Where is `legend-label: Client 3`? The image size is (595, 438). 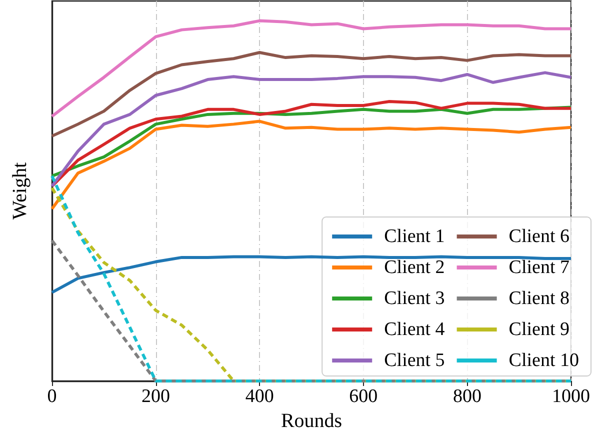
legend-label: Client 3 is located at coordinates (414, 298).